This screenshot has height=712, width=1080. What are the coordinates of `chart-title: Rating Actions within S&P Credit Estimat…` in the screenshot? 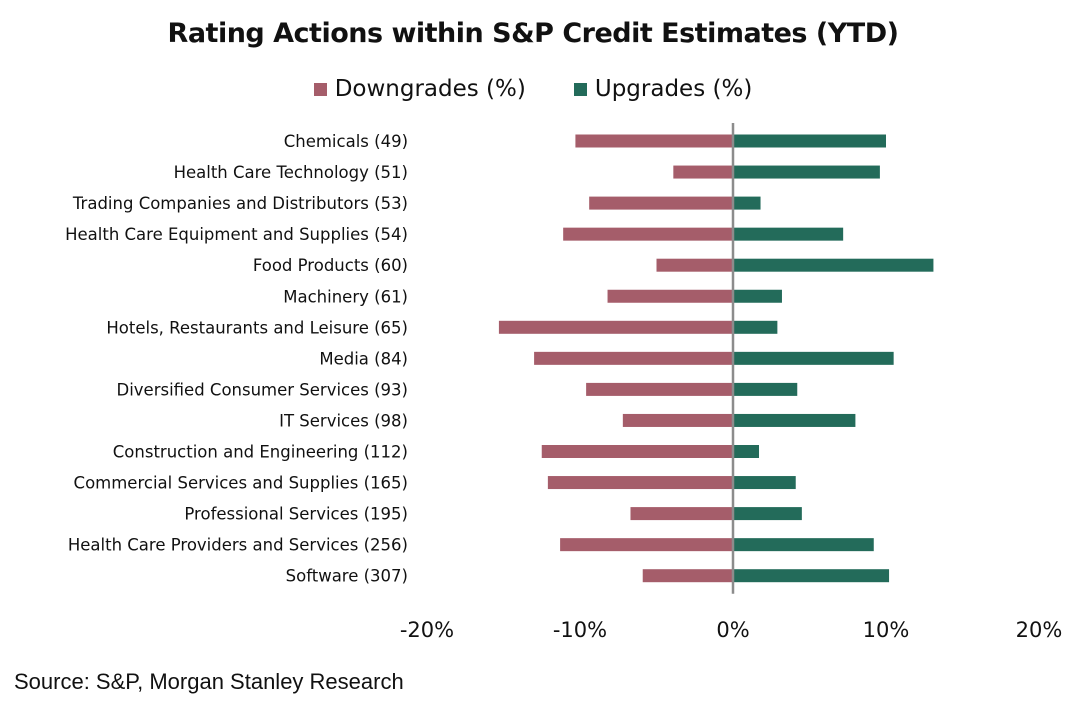 It's located at (533, 33).